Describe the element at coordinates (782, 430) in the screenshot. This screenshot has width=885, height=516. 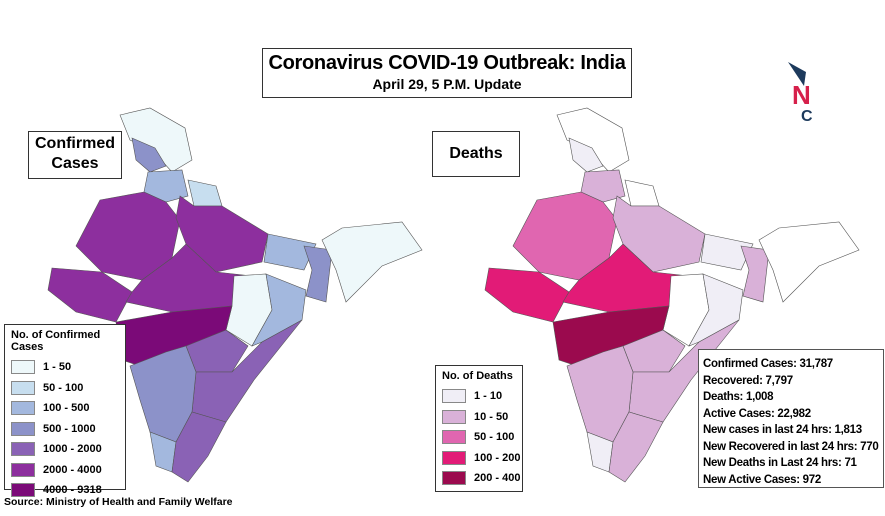
I see `stat-new-cases: New cases in last 24 hrs: 1,813` at that location.